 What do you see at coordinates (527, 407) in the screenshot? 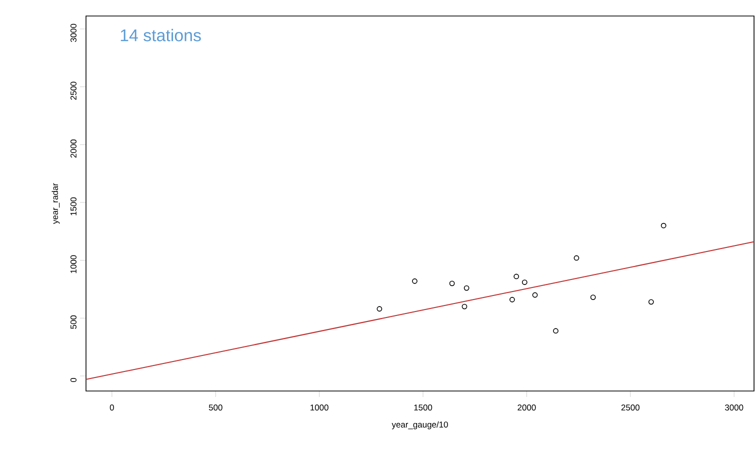
I see `x-tick-label: 2000` at bounding box center [527, 407].